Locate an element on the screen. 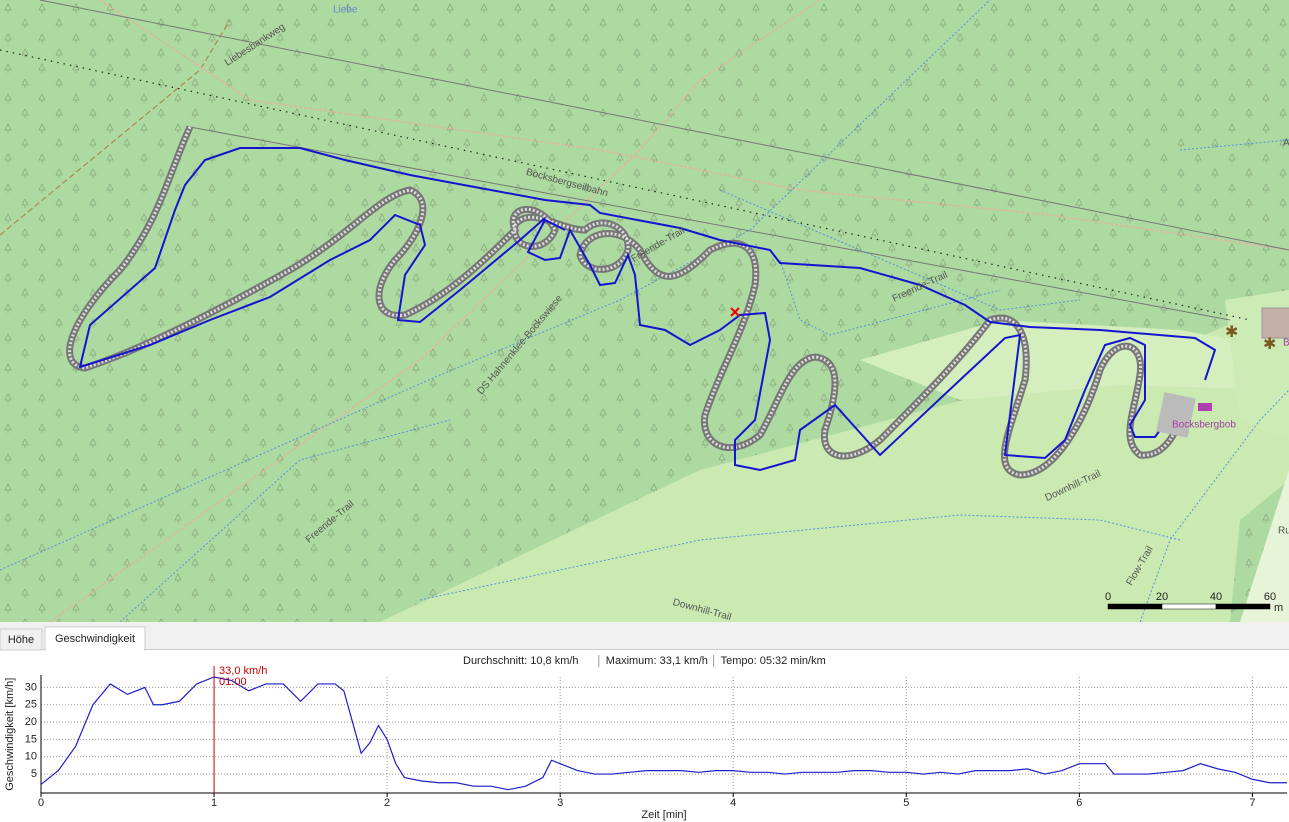  map-label: Liebe is located at coordinates (345, 10).